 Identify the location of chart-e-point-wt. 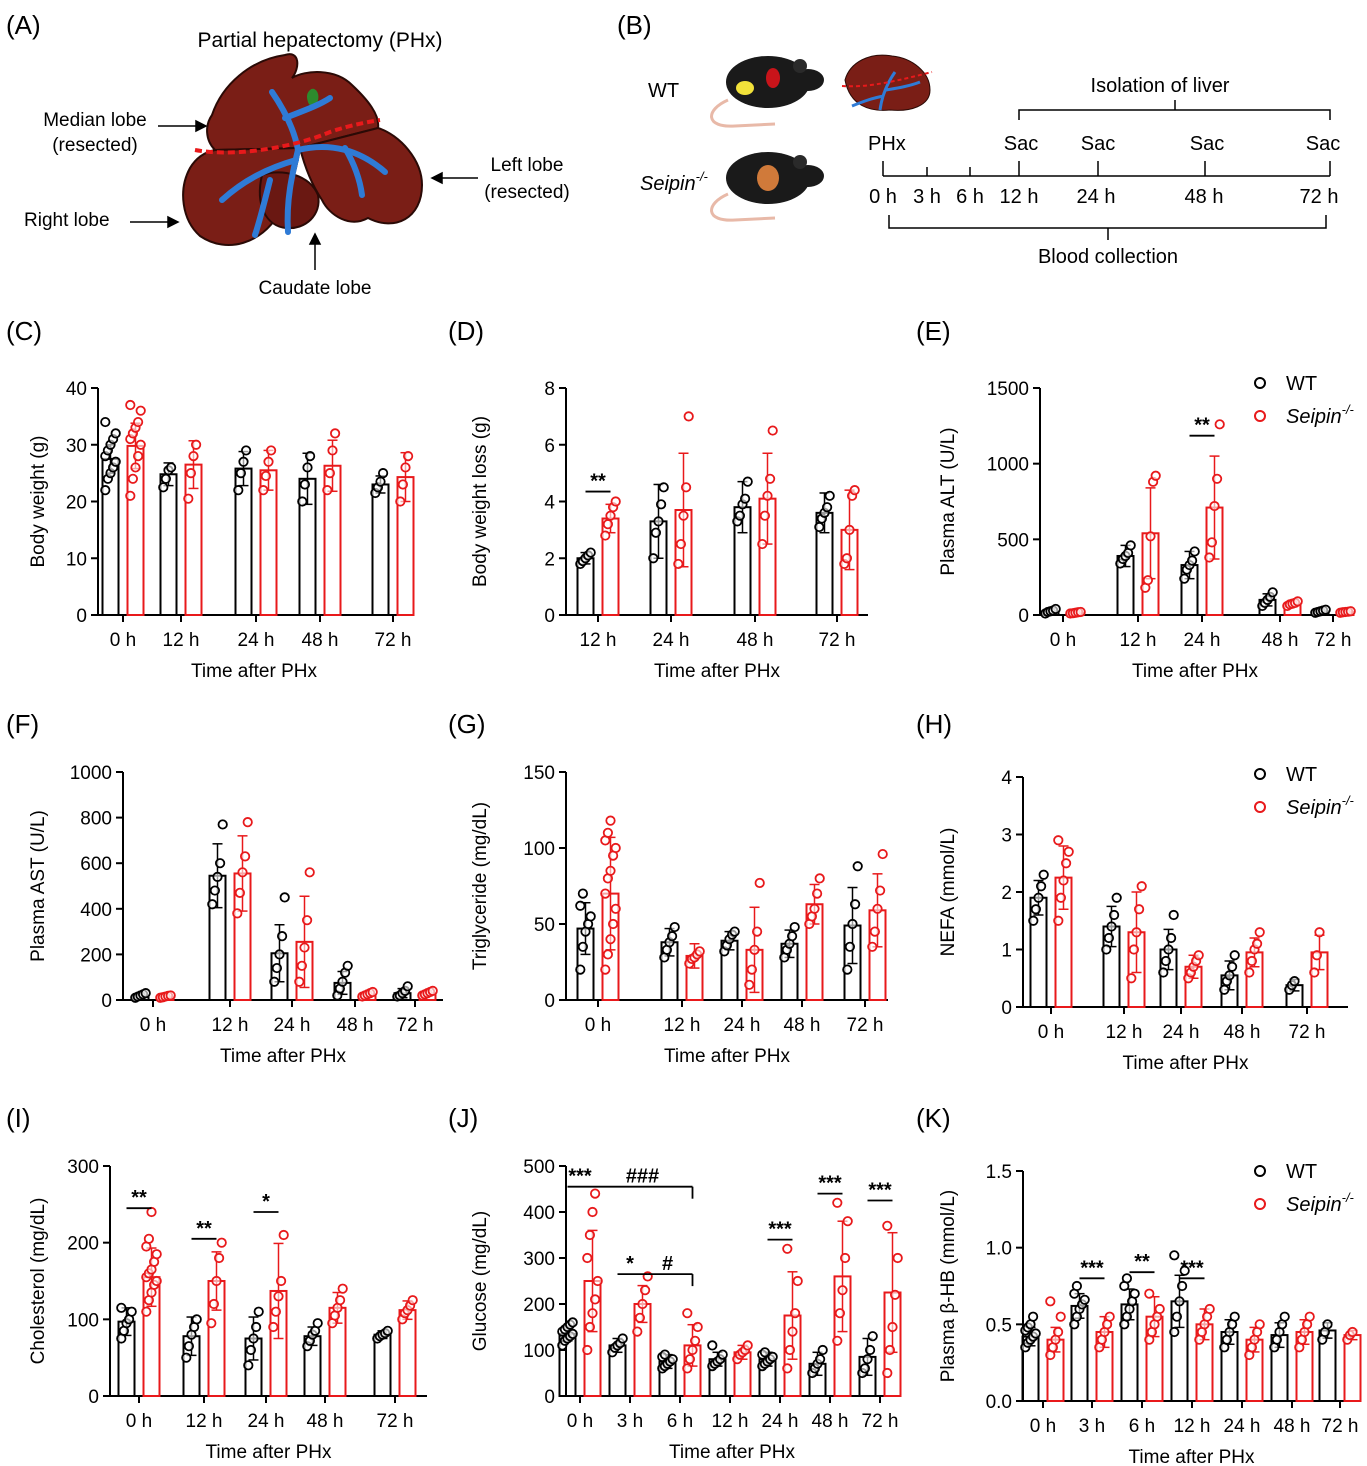
(1325, 609).